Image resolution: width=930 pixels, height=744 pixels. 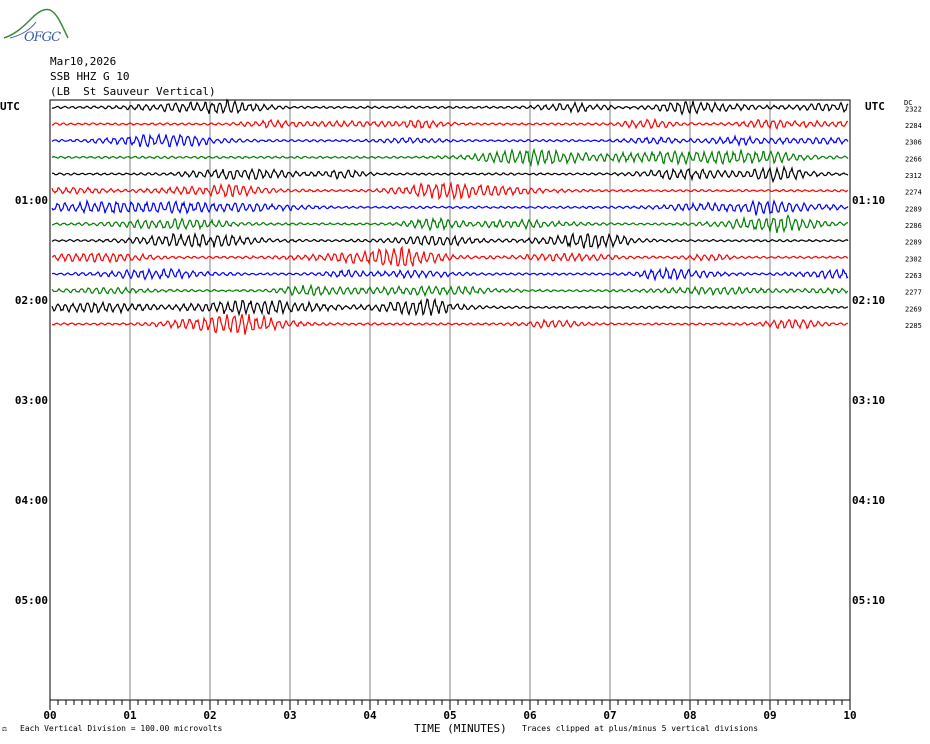 I want to click on right-hour-label: 03:10, so click(x=868, y=400).